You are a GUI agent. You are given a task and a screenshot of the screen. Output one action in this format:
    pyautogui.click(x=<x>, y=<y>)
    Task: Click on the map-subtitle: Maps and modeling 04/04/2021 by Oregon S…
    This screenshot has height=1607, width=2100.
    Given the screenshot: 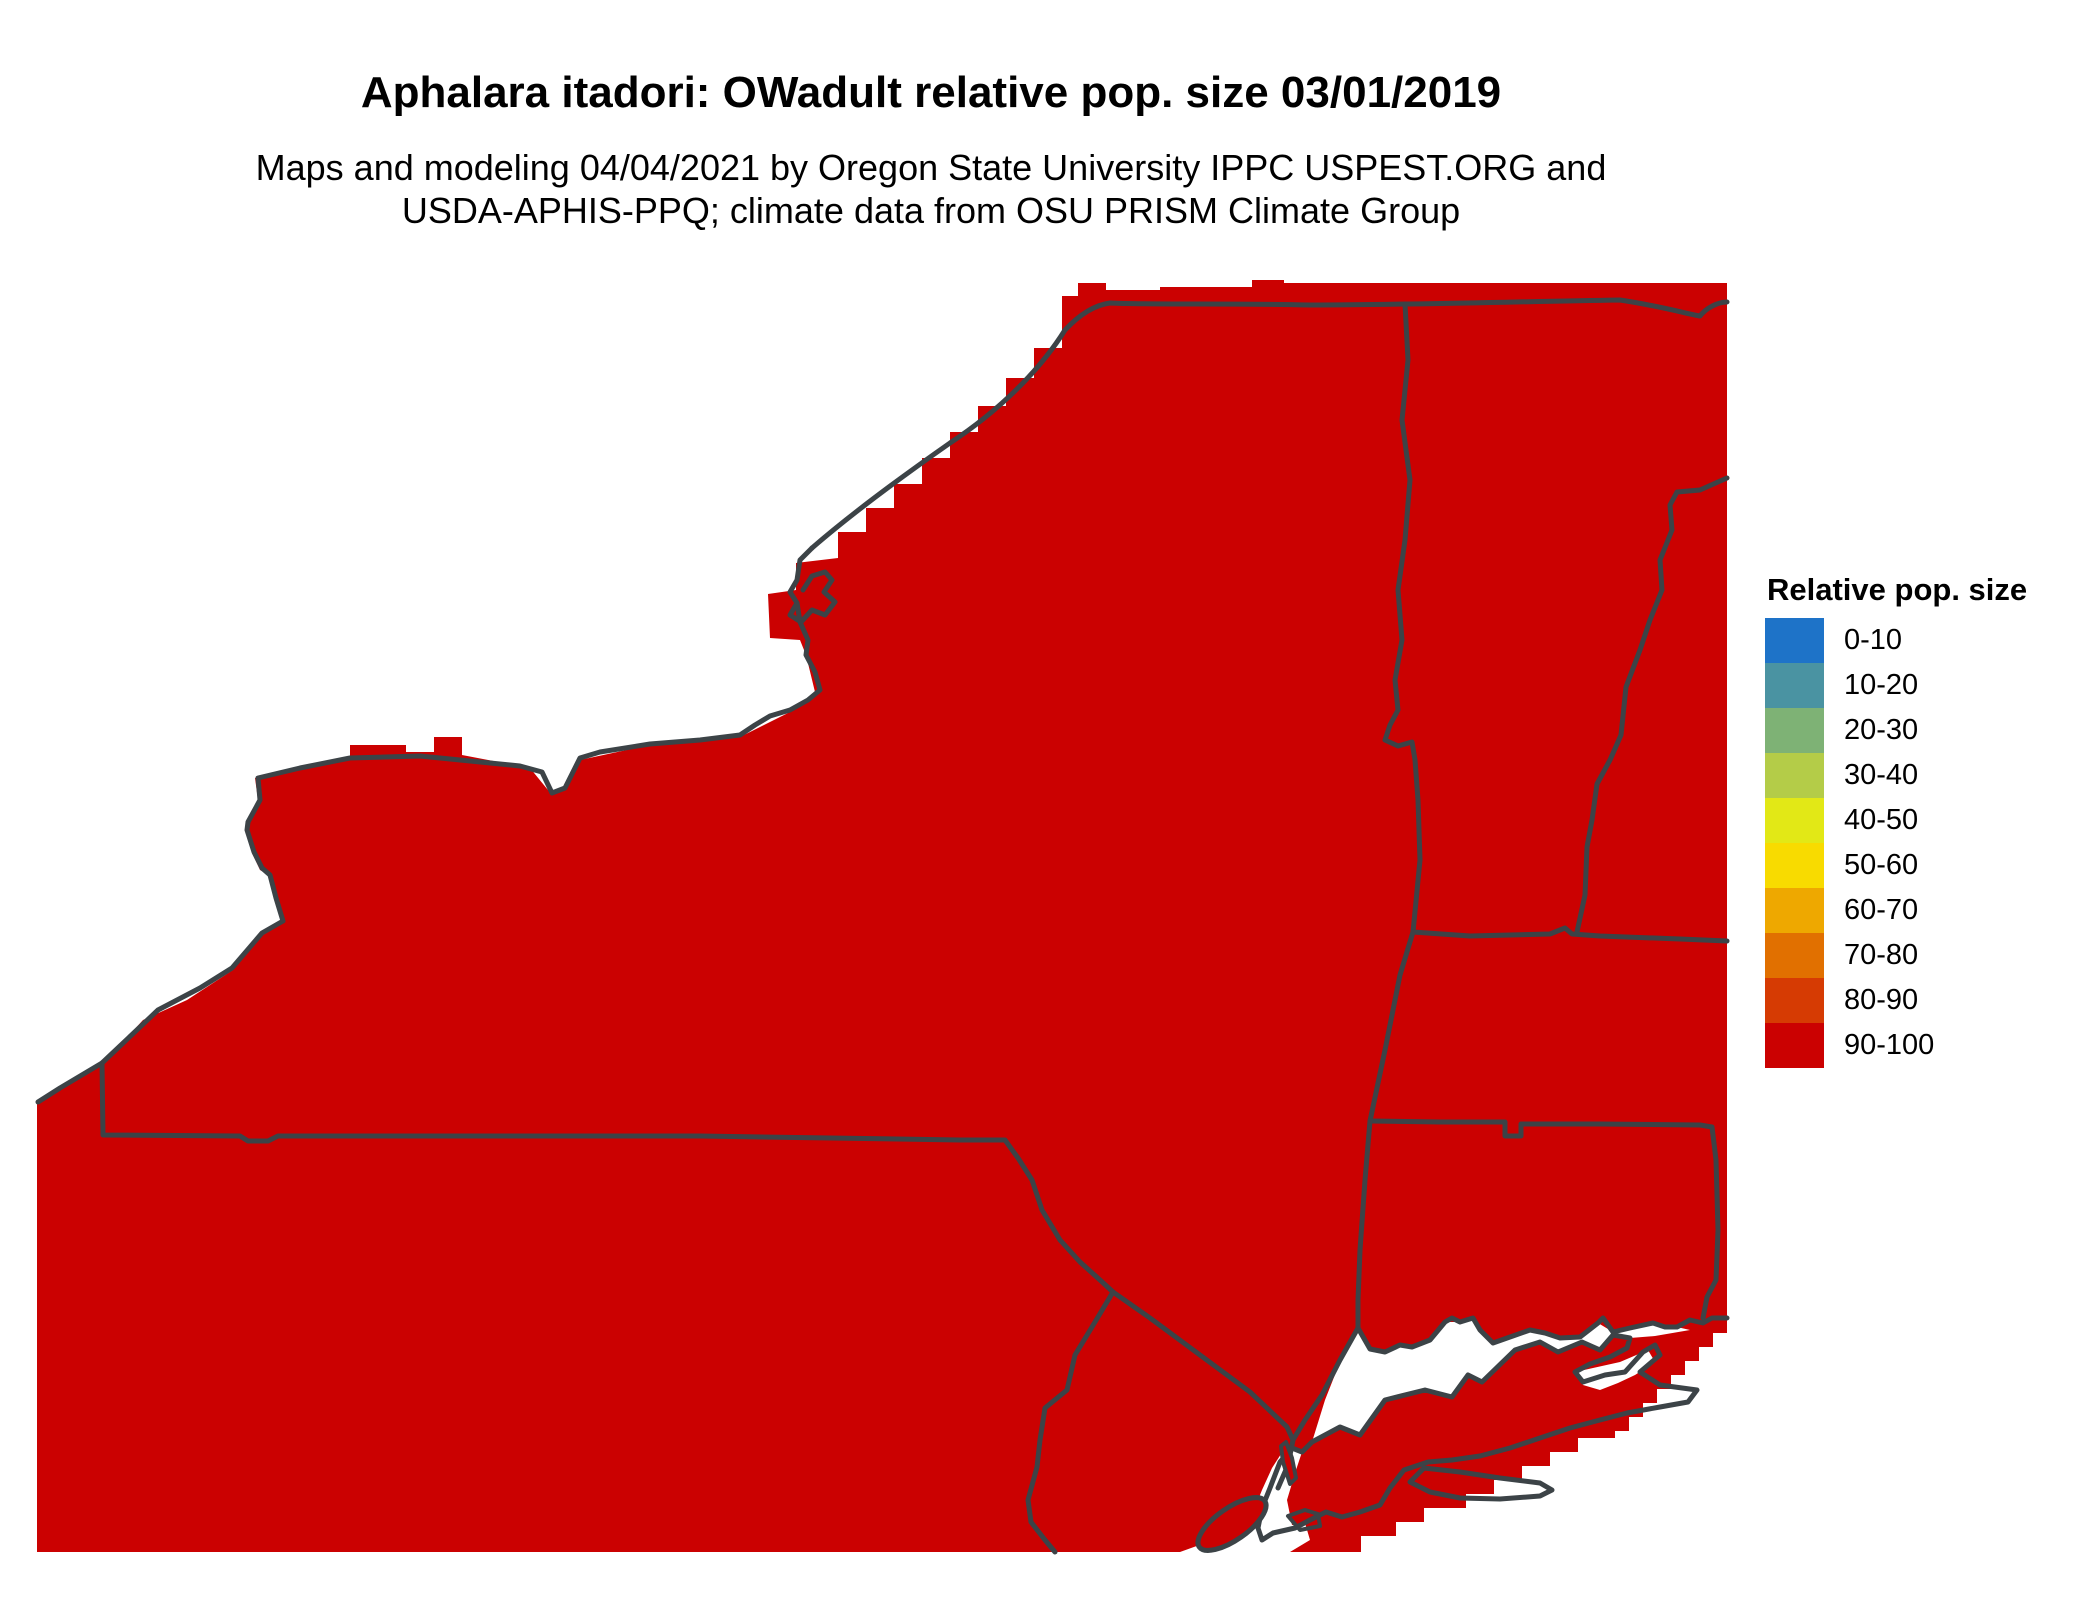 What is the action you would take?
    pyautogui.click(x=931, y=189)
    